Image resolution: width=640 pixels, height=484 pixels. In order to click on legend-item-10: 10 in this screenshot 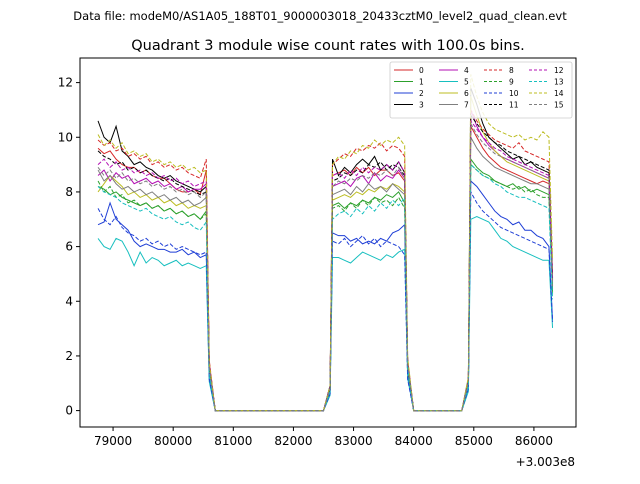, I will do `click(501, 93)`.